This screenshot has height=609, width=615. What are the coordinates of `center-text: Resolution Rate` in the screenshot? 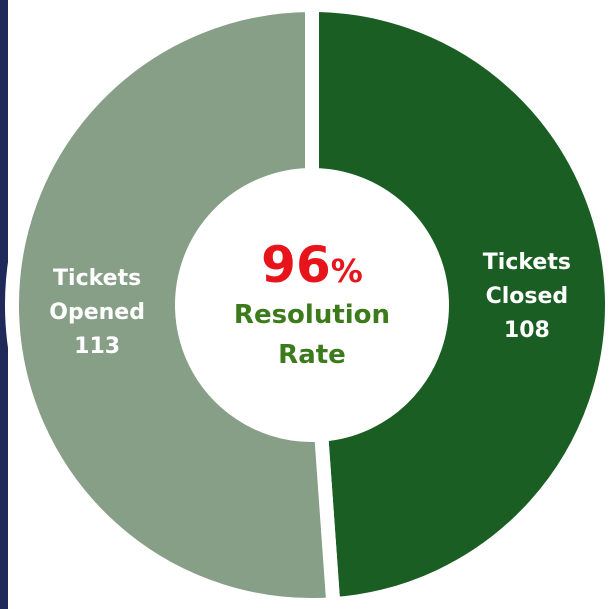 It's located at (312, 335).